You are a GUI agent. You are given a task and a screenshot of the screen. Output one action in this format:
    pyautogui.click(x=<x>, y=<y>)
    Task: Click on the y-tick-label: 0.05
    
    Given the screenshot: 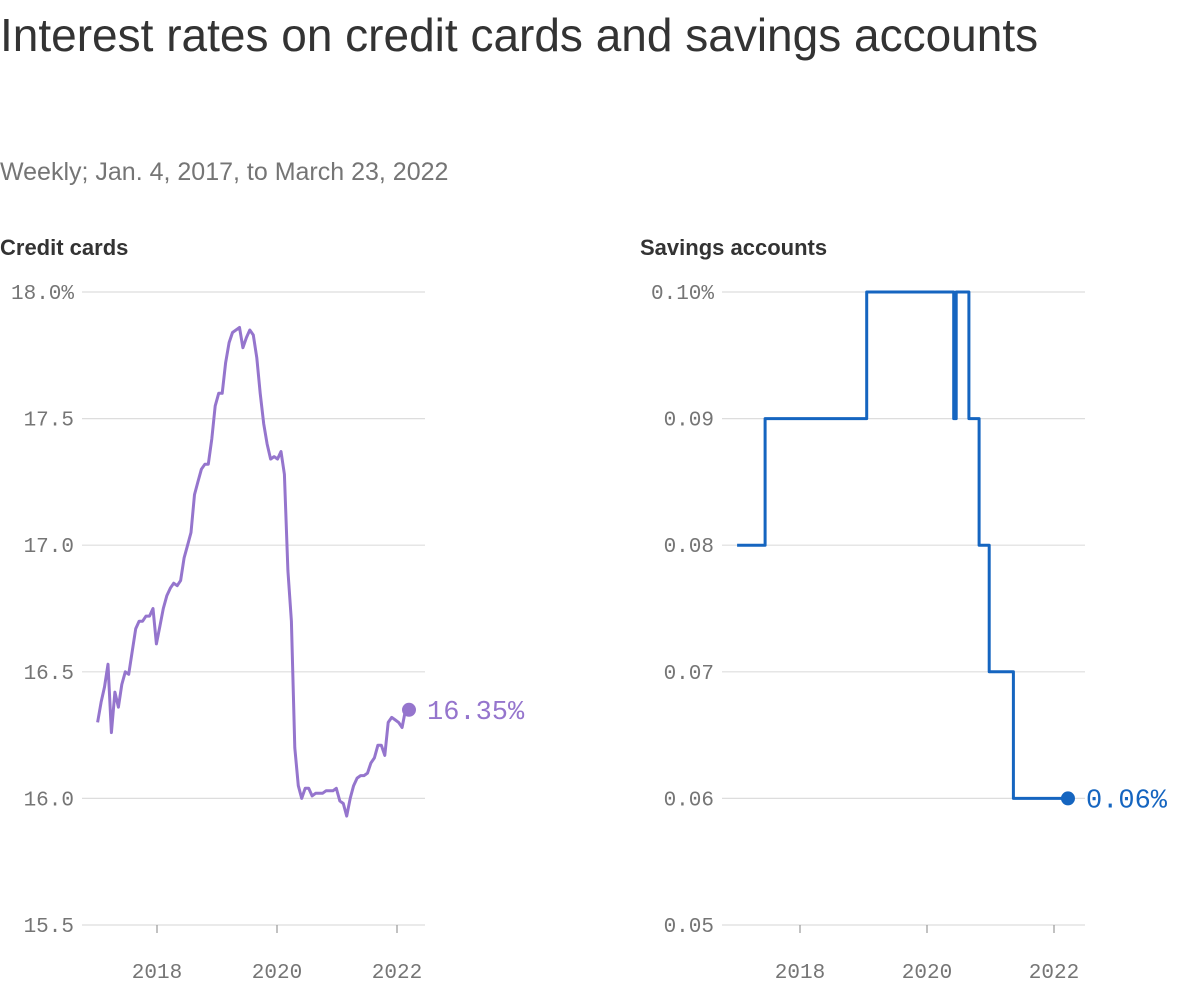 What is the action you would take?
    pyautogui.click(x=689, y=927)
    